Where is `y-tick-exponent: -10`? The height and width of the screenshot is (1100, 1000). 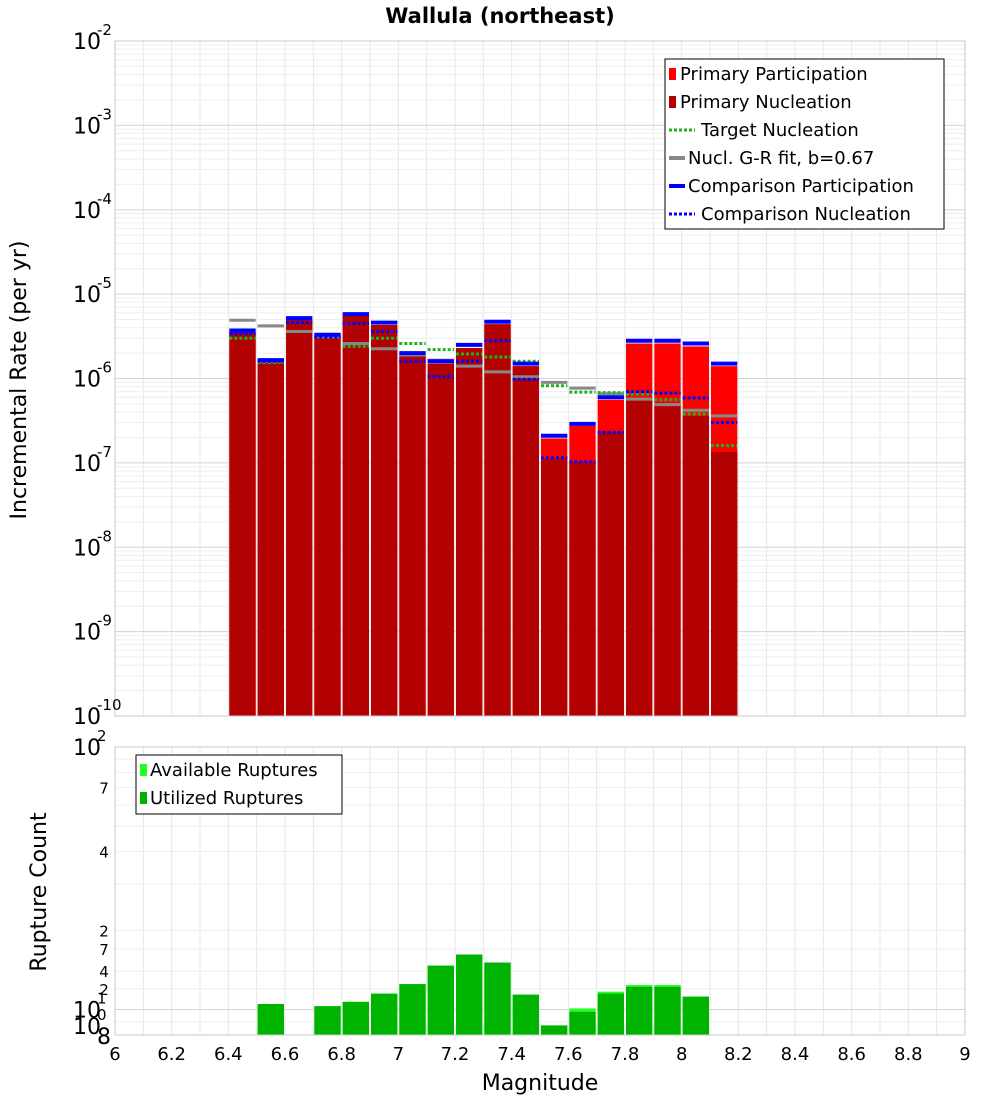
y-tick-exponent: -10 is located at coordinates (109, 705).